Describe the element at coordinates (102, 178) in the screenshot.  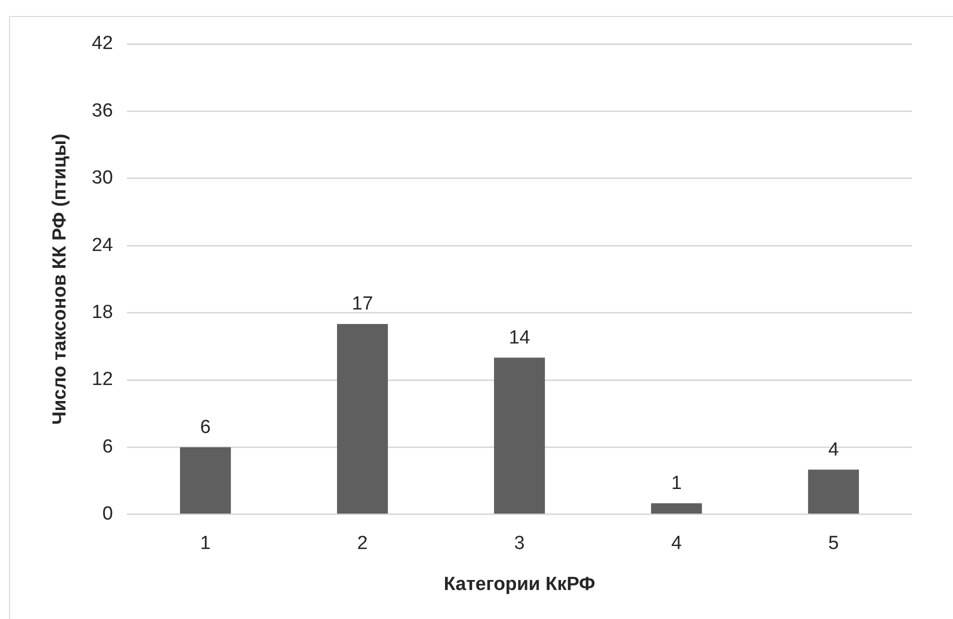
I see `y-tick-label: 30` at that location.